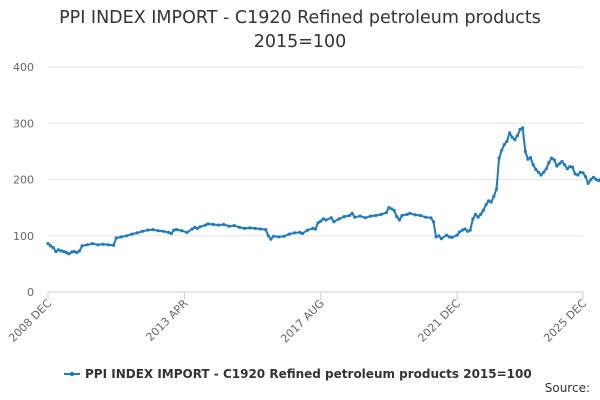  Describe the element at coordinates (565, 321) in the screenshot. I see `x-tick-label: 2025 DEC` at that location.